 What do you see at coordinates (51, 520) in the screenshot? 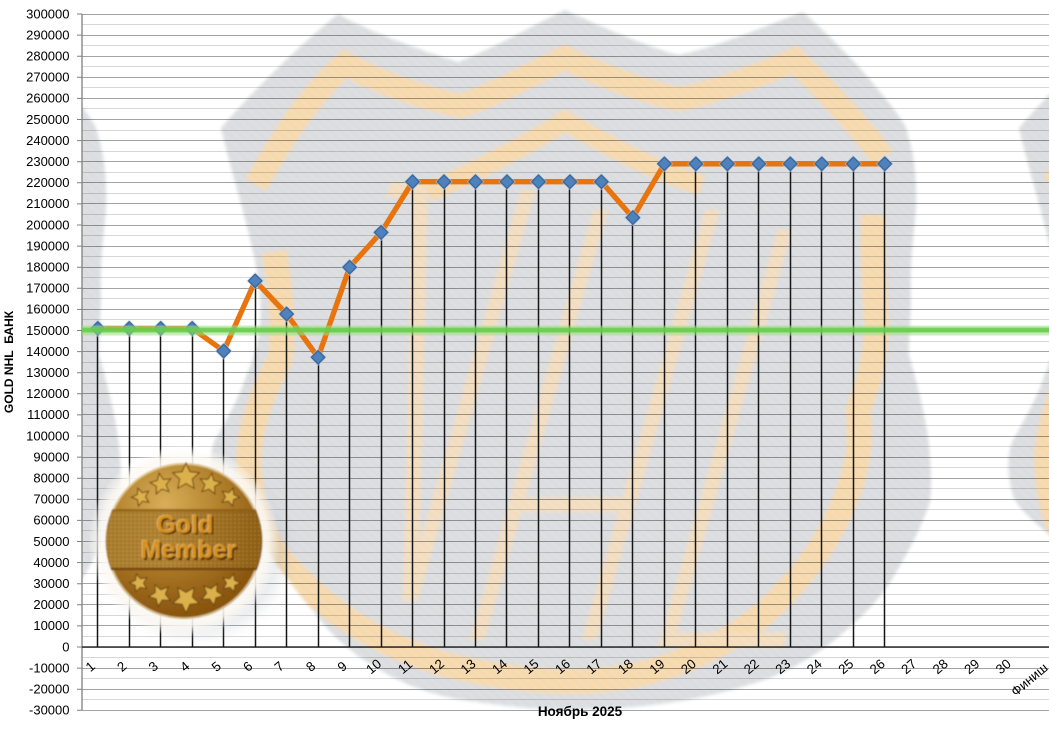
I see `svg-text: 60000` at bounding box center [51, 520].